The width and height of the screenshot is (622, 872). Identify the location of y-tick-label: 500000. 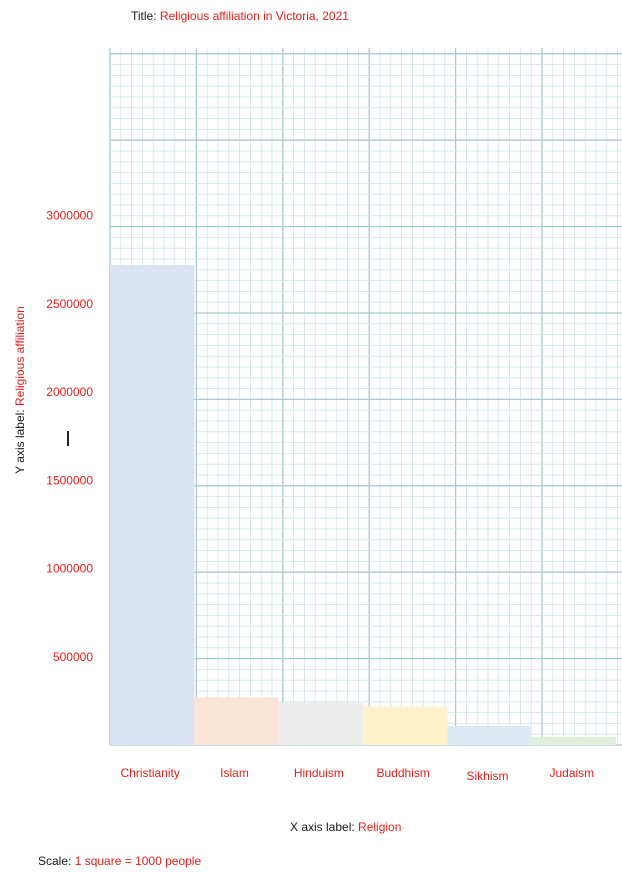
(73, 657).